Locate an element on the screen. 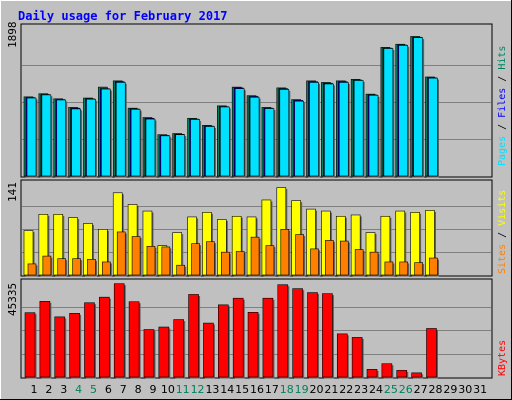 This screenshot has width=512, height=400. y-max-label-kbytes: 45335 is located at coordinates (12, 299).